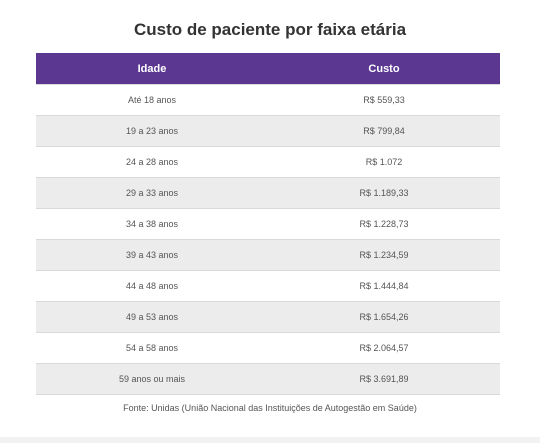 The height and width of the screenshot is (443, 540). What do you see at coordinates (152, 131) in the screenshot?
I see `age-cell: 19 a 23 anos` at bounding box center [152, 131].